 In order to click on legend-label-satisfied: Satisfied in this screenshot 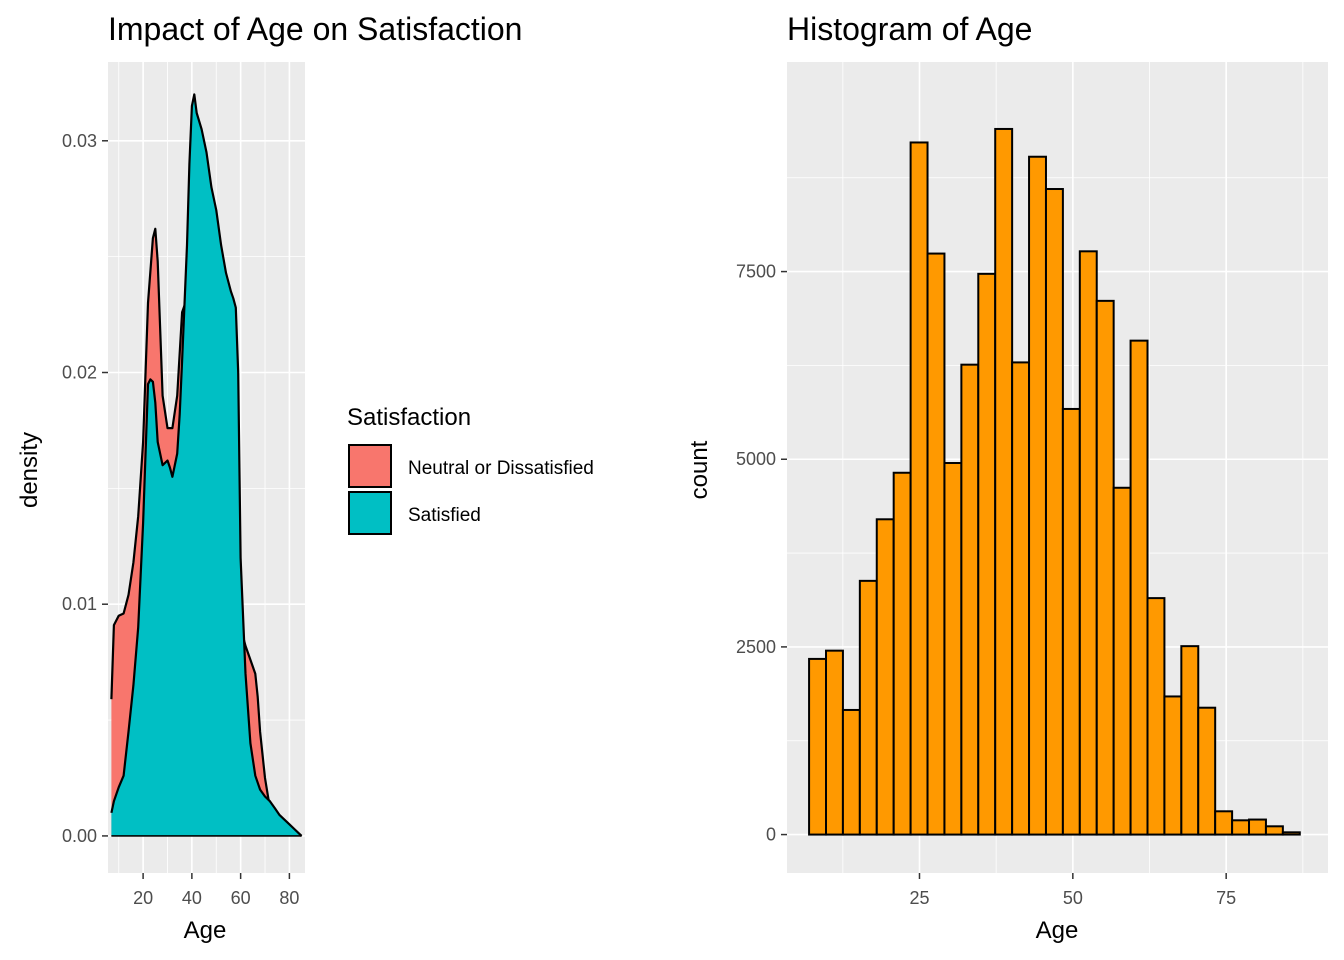, I will do `click(444, 515)`.